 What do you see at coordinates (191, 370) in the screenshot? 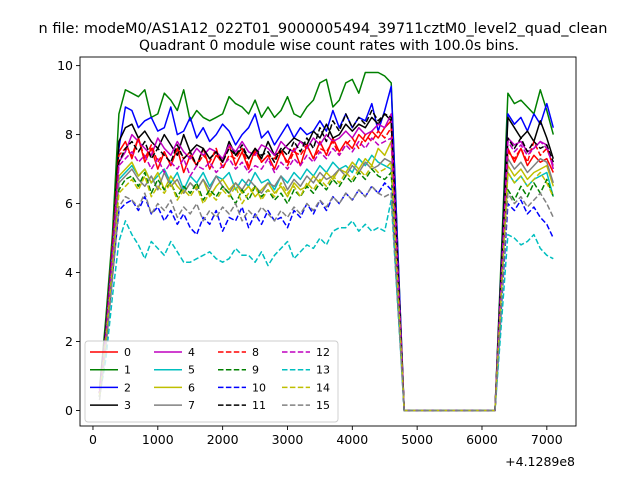
I see `legend-label-5: 5` at bounding box center [191, 370].